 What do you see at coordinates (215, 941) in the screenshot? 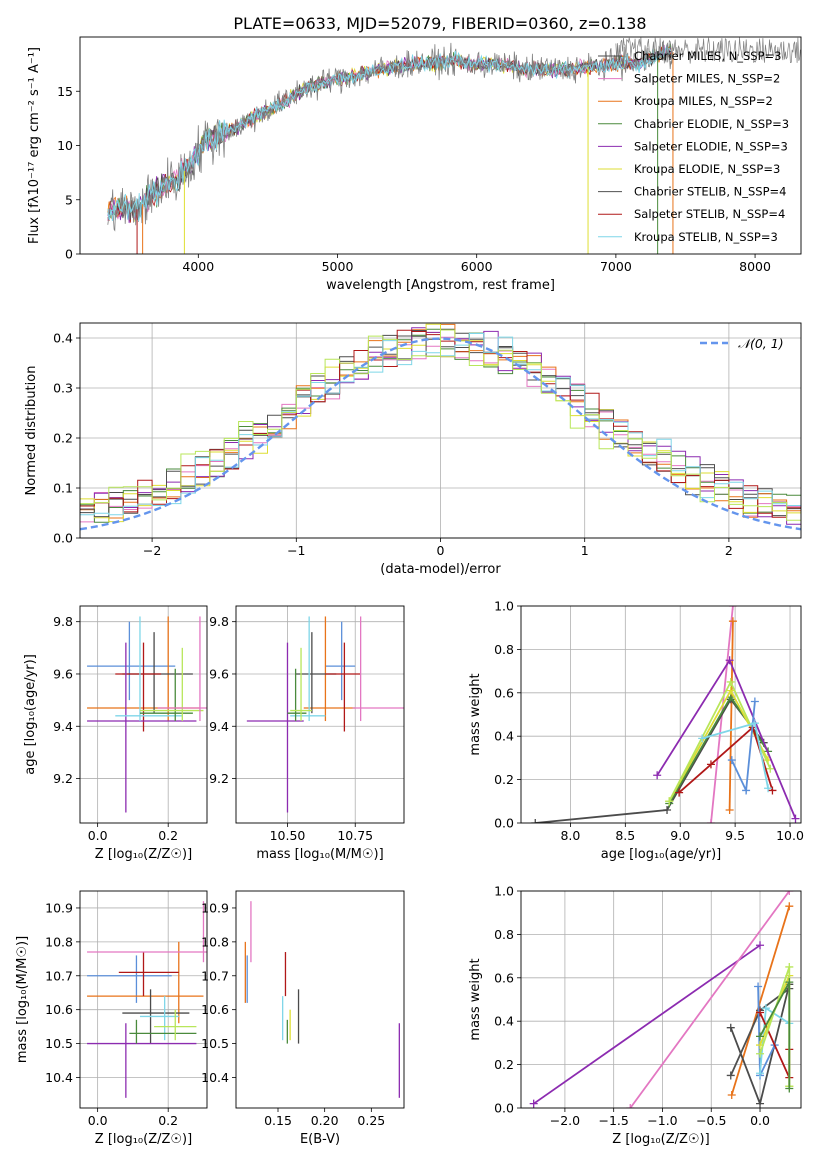
I see `y-tick-label: 10.8` at bounding box center [215, 941].